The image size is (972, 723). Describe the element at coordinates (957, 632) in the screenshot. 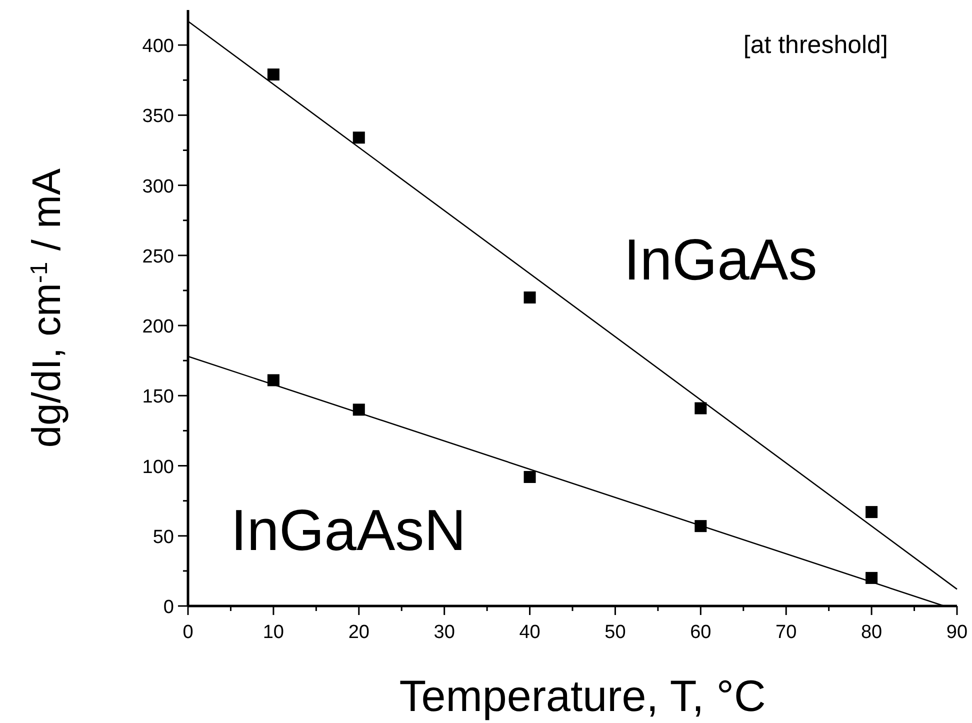

I see `x-tick-label: 90` at that location.